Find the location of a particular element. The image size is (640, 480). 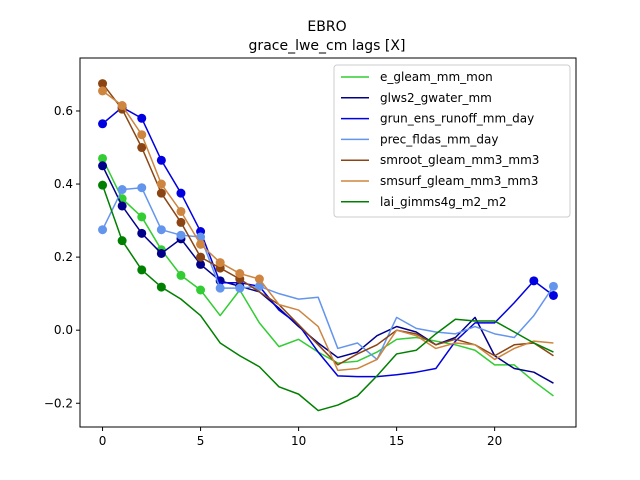

y-tick-label: 0.2 is located at coordinates (63, 257).